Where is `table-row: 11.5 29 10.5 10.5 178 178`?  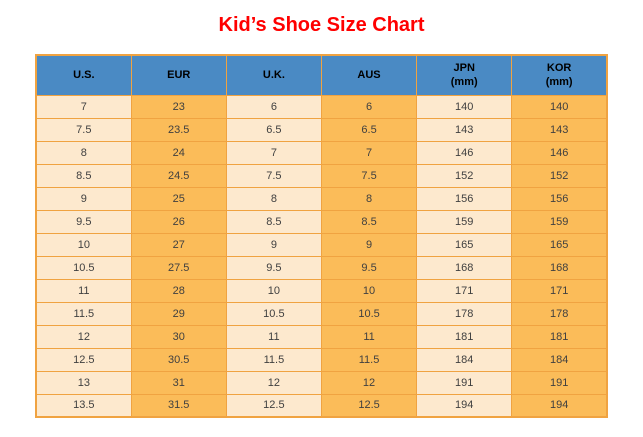
table-row: 11.5 29 10.5 10.5 178 178 is located at coordinates (321, 313).